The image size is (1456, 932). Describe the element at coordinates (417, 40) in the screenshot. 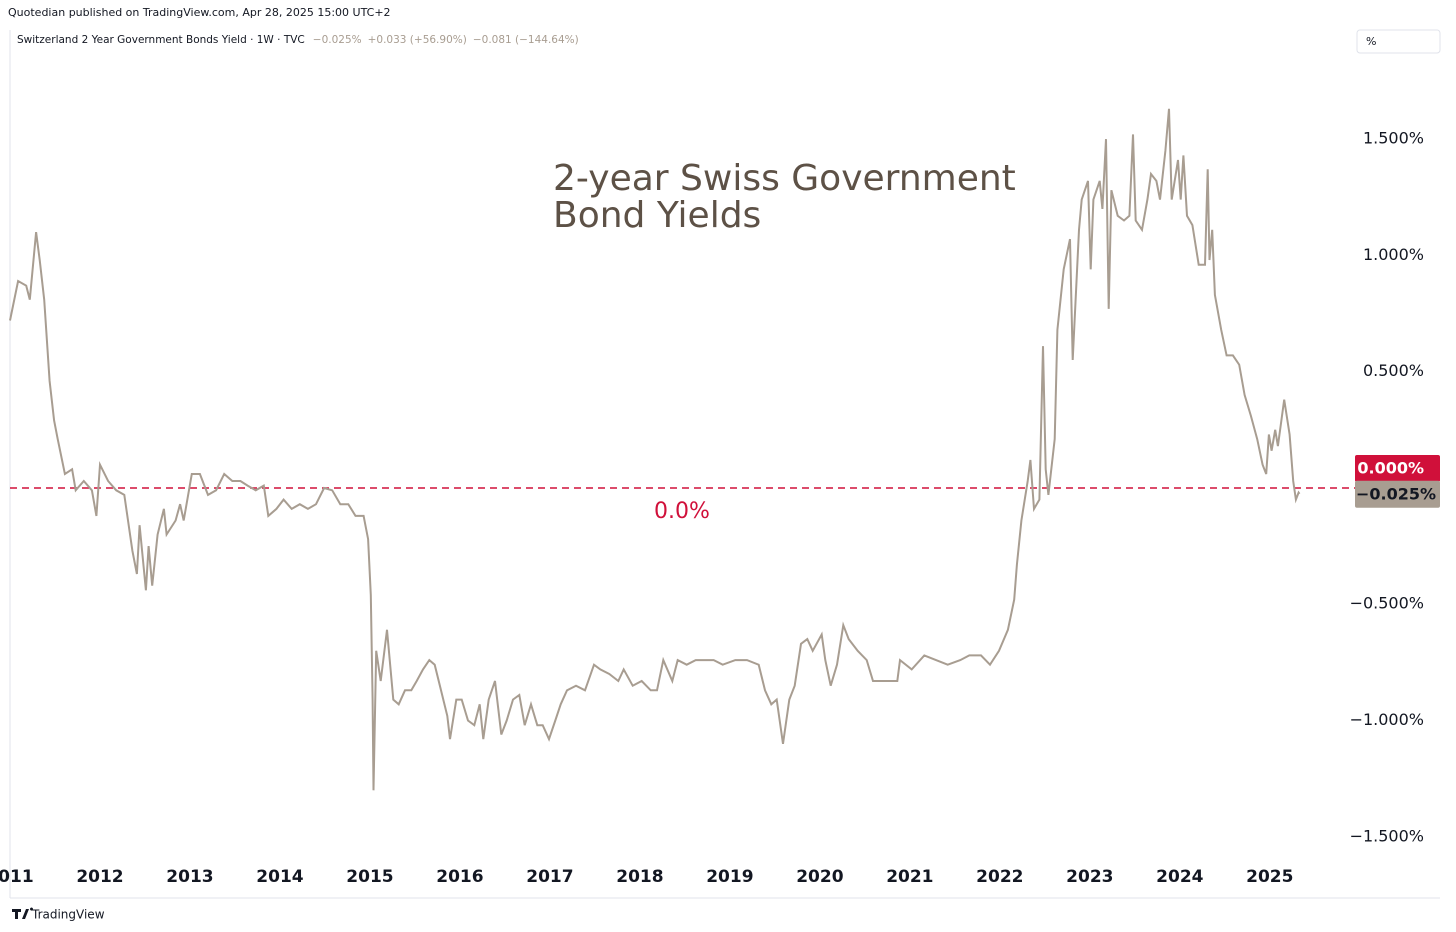

I see `legend-value: +0.033 (+56.90%)` at that location.